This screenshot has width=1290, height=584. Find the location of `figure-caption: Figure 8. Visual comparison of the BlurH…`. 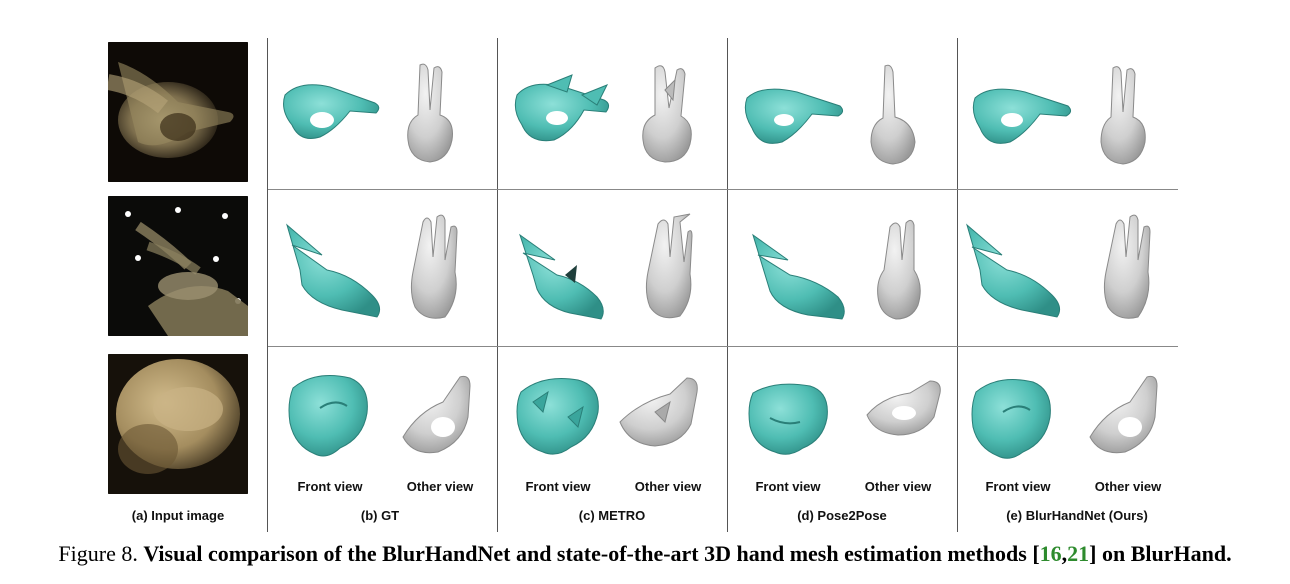

figure-caption: Figure 8. Visual comparison of the BlurH… is located at coordinates (645, 554).